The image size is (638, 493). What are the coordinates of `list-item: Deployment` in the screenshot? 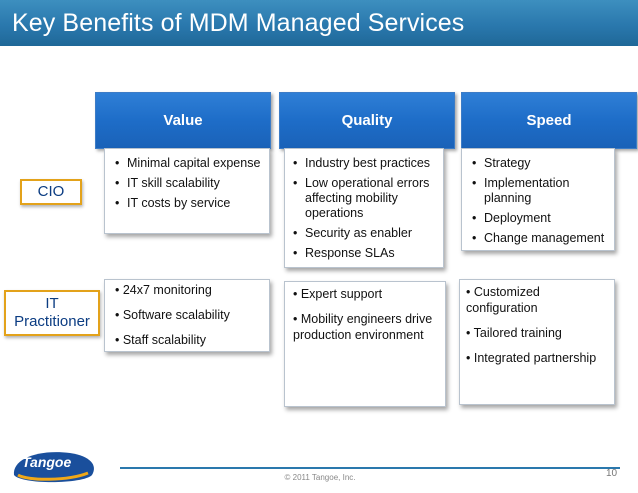 It's located at (540, 218).